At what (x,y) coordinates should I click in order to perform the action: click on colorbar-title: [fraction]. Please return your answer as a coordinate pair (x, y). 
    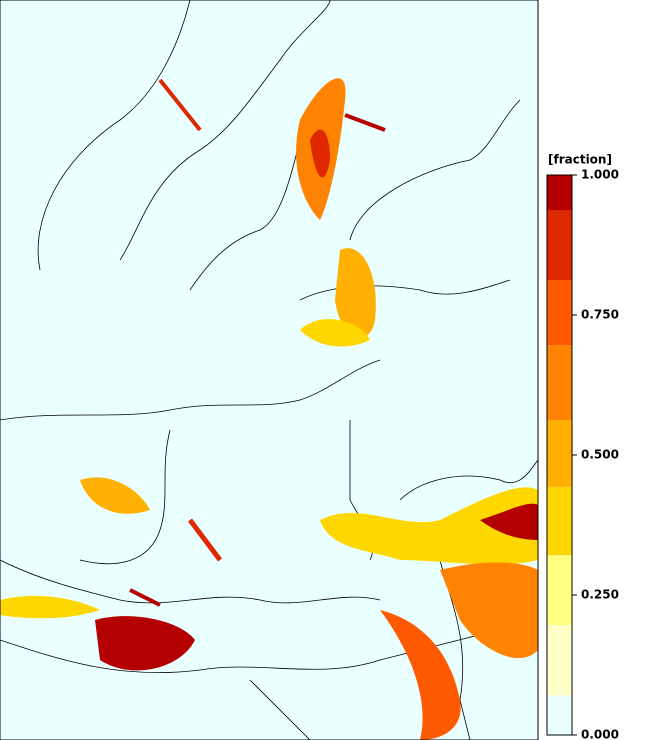
    Looking at the image, I should click on (580, 160).